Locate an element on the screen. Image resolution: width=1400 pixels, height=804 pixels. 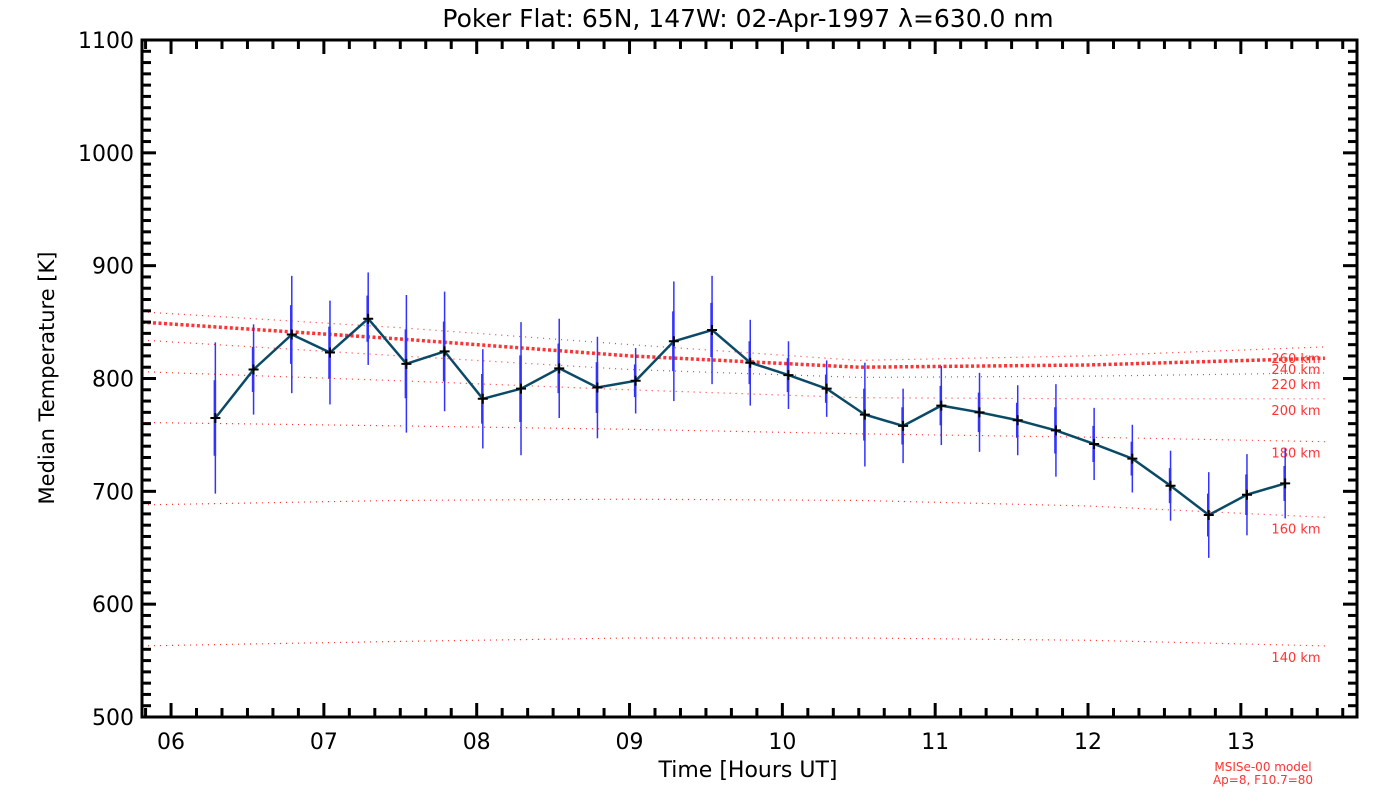
model-line-140-km is located at coordinates (733, 642).